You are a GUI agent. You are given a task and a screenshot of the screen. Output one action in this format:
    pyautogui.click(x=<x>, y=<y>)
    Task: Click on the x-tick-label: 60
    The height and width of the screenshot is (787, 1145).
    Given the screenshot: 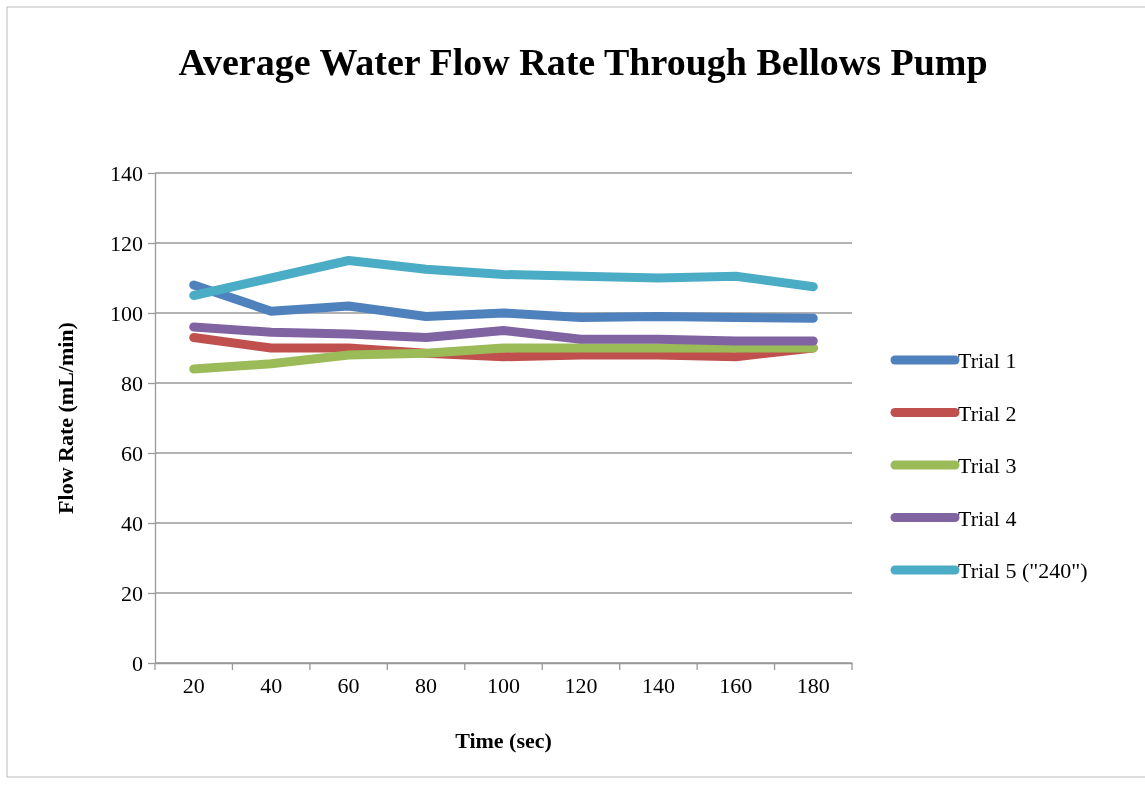 What is the action you would take?
    pyautogui.click(x=348, y=685)
    